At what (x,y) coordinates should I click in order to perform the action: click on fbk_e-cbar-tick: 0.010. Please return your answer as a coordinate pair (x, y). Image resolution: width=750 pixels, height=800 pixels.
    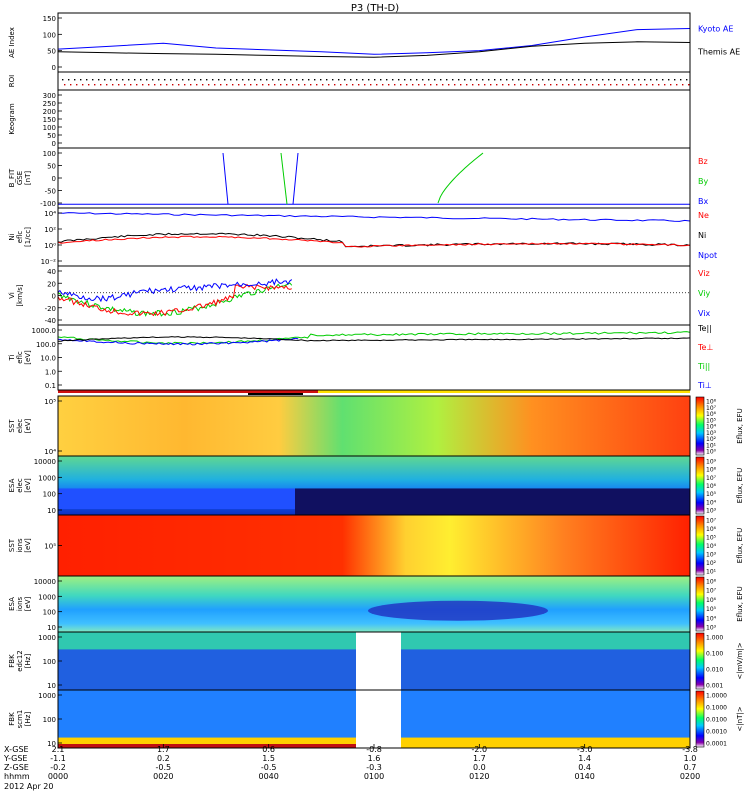
    Looking at the image, I should click on (714, 670).